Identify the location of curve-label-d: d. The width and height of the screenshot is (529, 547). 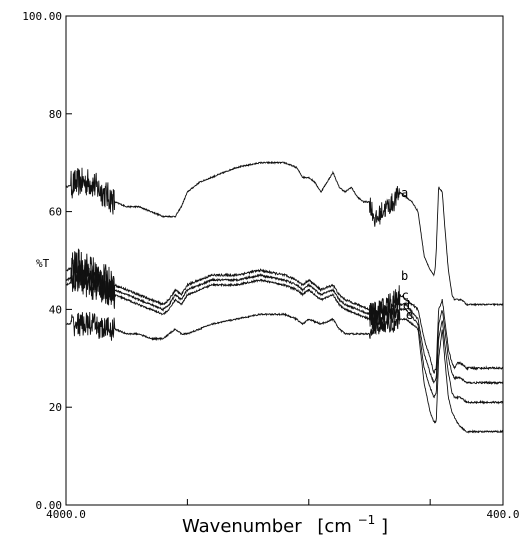
(406, 305).